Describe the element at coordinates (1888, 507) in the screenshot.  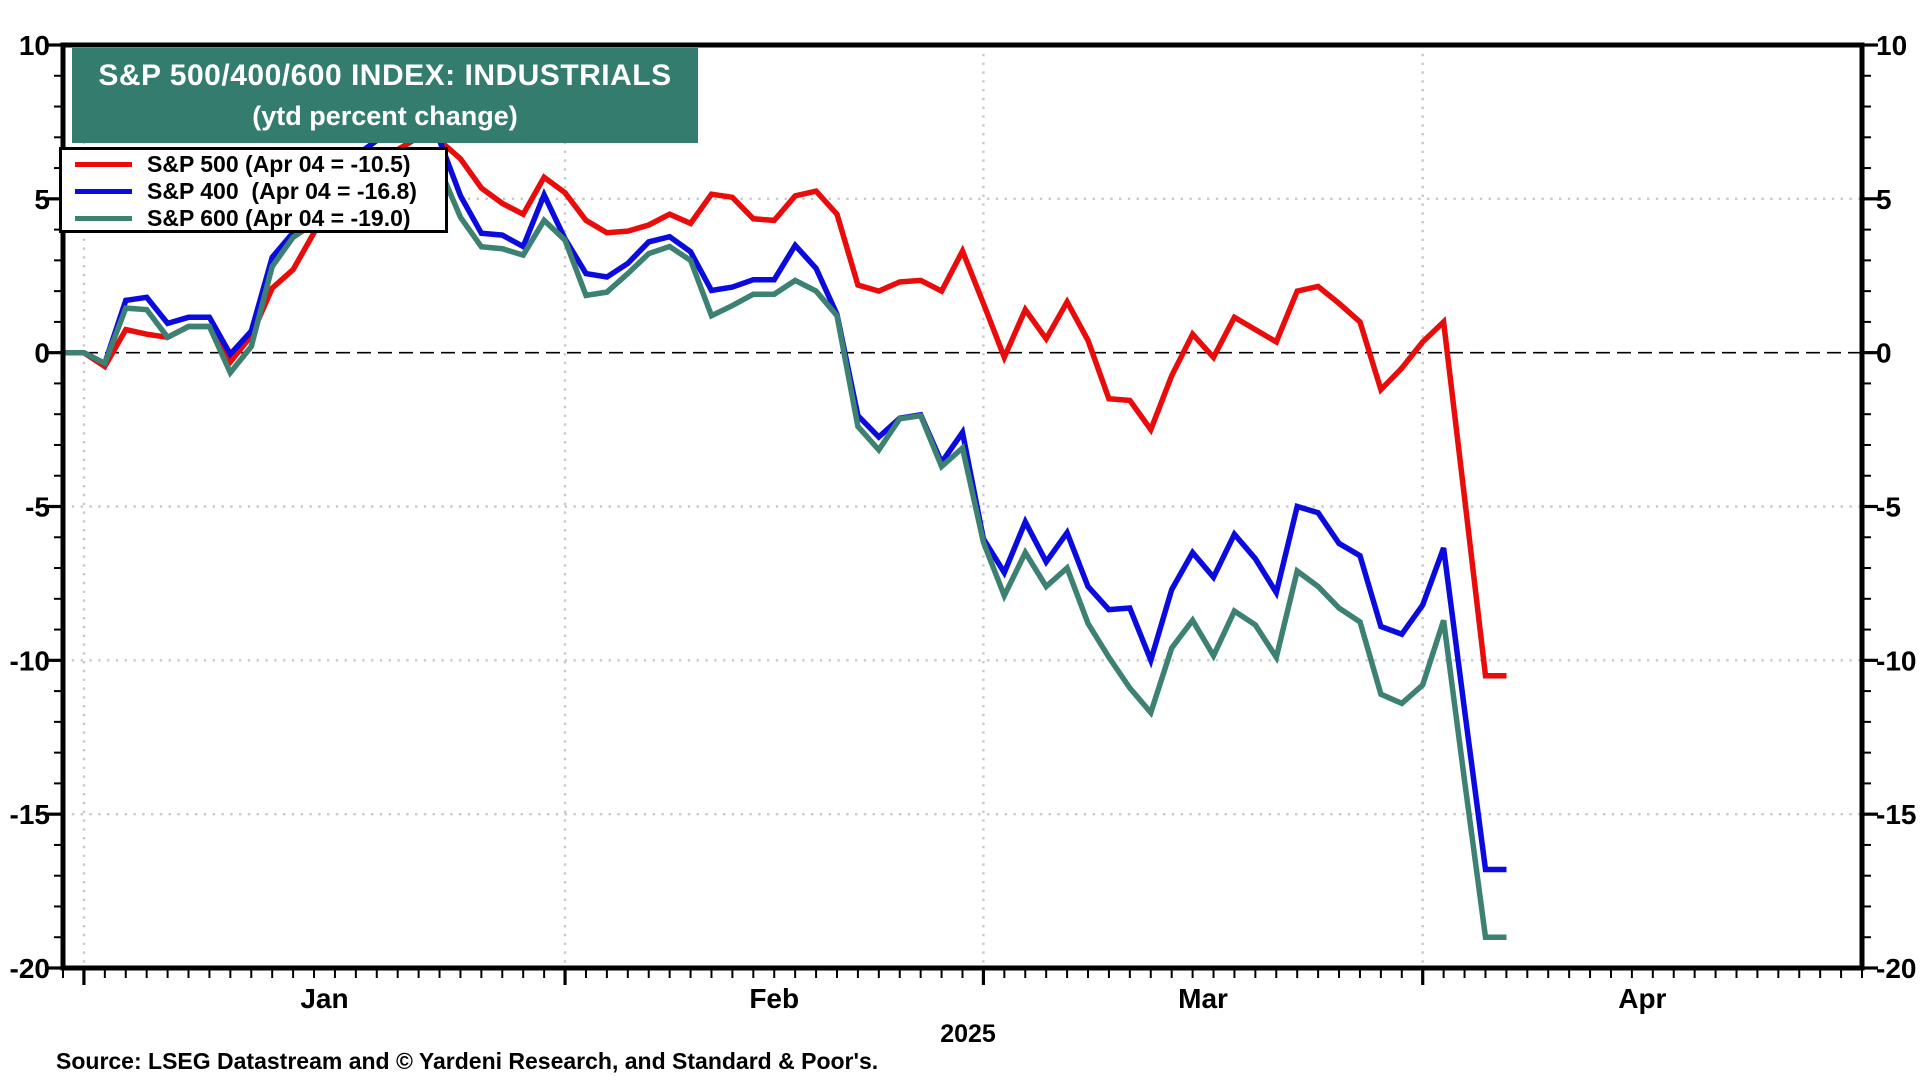
I see `y-axis-label-right: -5` at that location.